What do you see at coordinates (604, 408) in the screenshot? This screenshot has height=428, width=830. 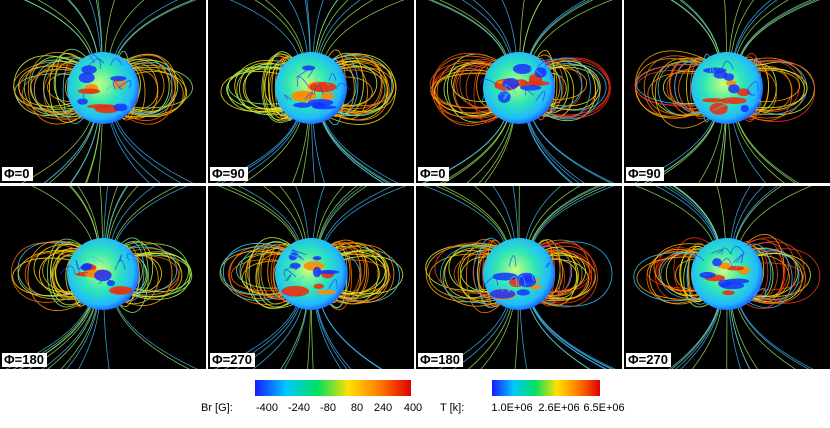 I see `t-tick: 6.5E+06` at bounding box center [604, 408].